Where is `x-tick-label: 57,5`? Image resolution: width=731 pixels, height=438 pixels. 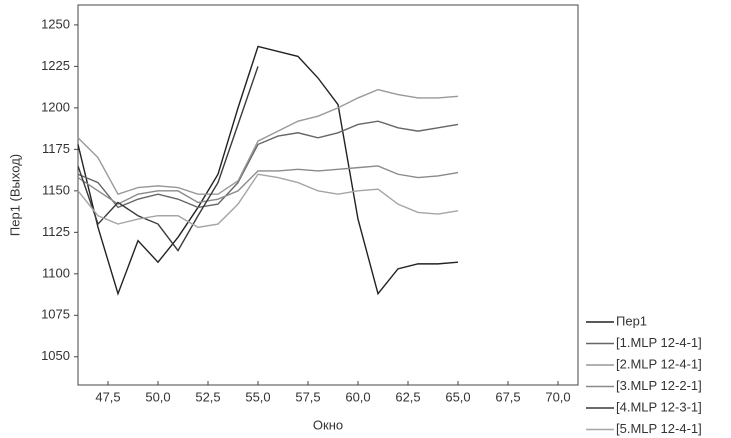 x-tick-label: 57,5 is located at coordinates (307, 396).